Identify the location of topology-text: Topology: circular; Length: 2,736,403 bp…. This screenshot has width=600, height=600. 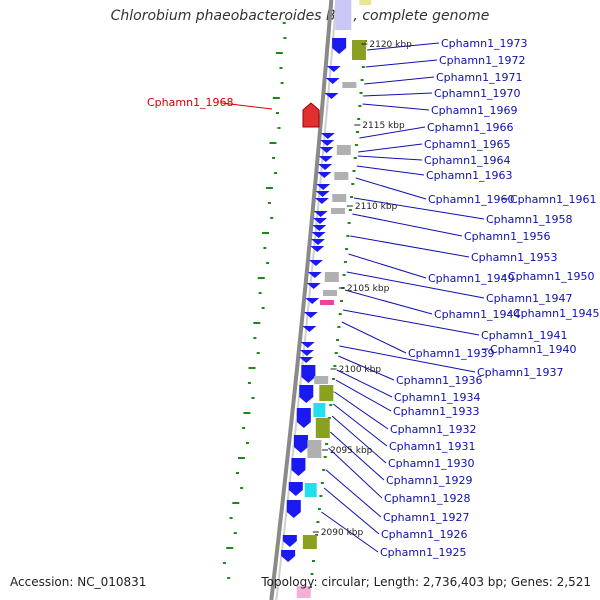
(426, 582).